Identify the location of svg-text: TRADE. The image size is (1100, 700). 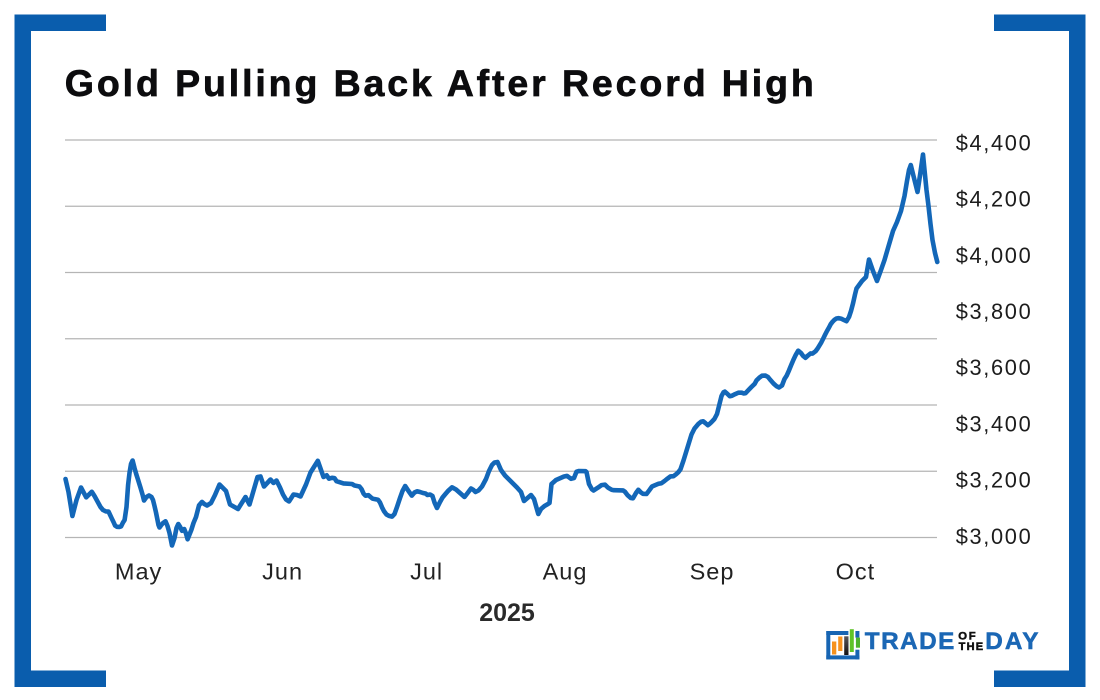
(910, 641).